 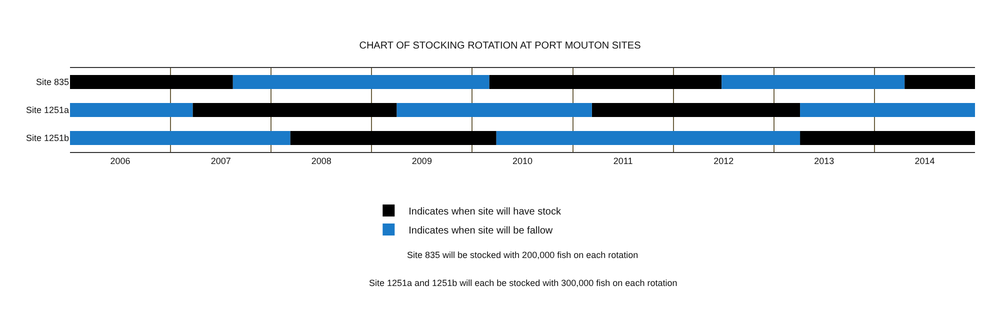 What do you see at coordinates (522, 255) in the screenshot?
I see `text: Site 835 will be stocked with 200,000 fish on each rotation` at bounding box center [522, 255].